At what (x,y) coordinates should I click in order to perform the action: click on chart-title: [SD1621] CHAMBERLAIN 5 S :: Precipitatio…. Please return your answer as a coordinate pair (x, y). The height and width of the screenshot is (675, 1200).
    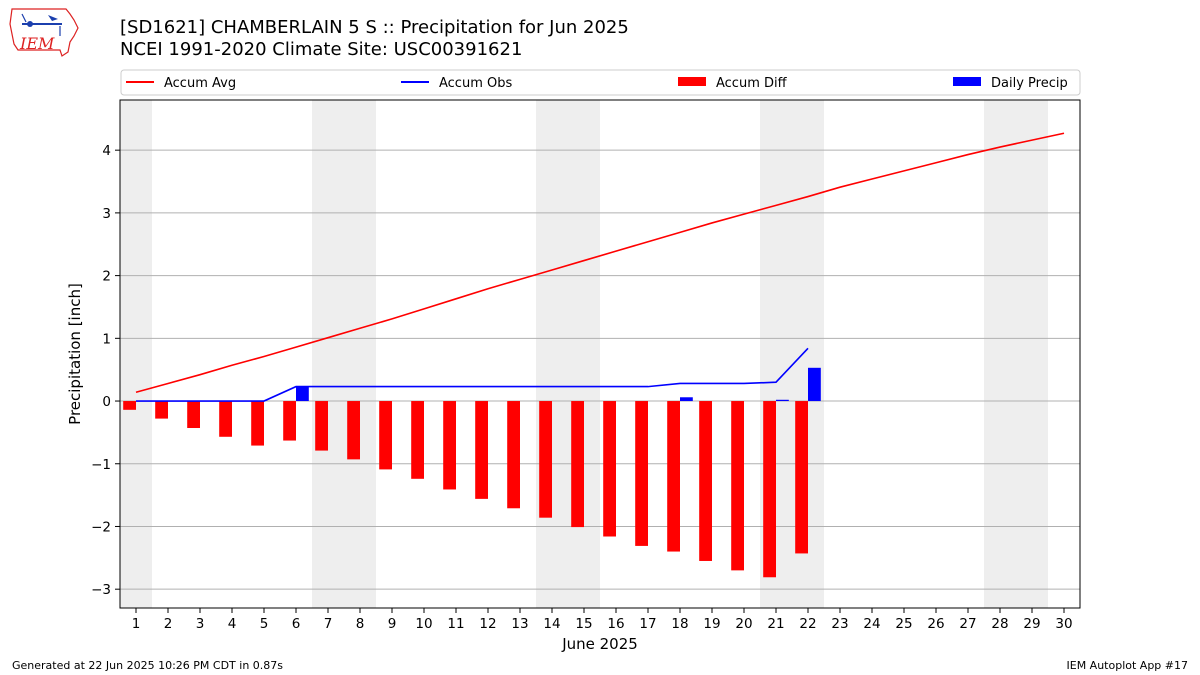
    Looking at the image, I should click on (374, 39).